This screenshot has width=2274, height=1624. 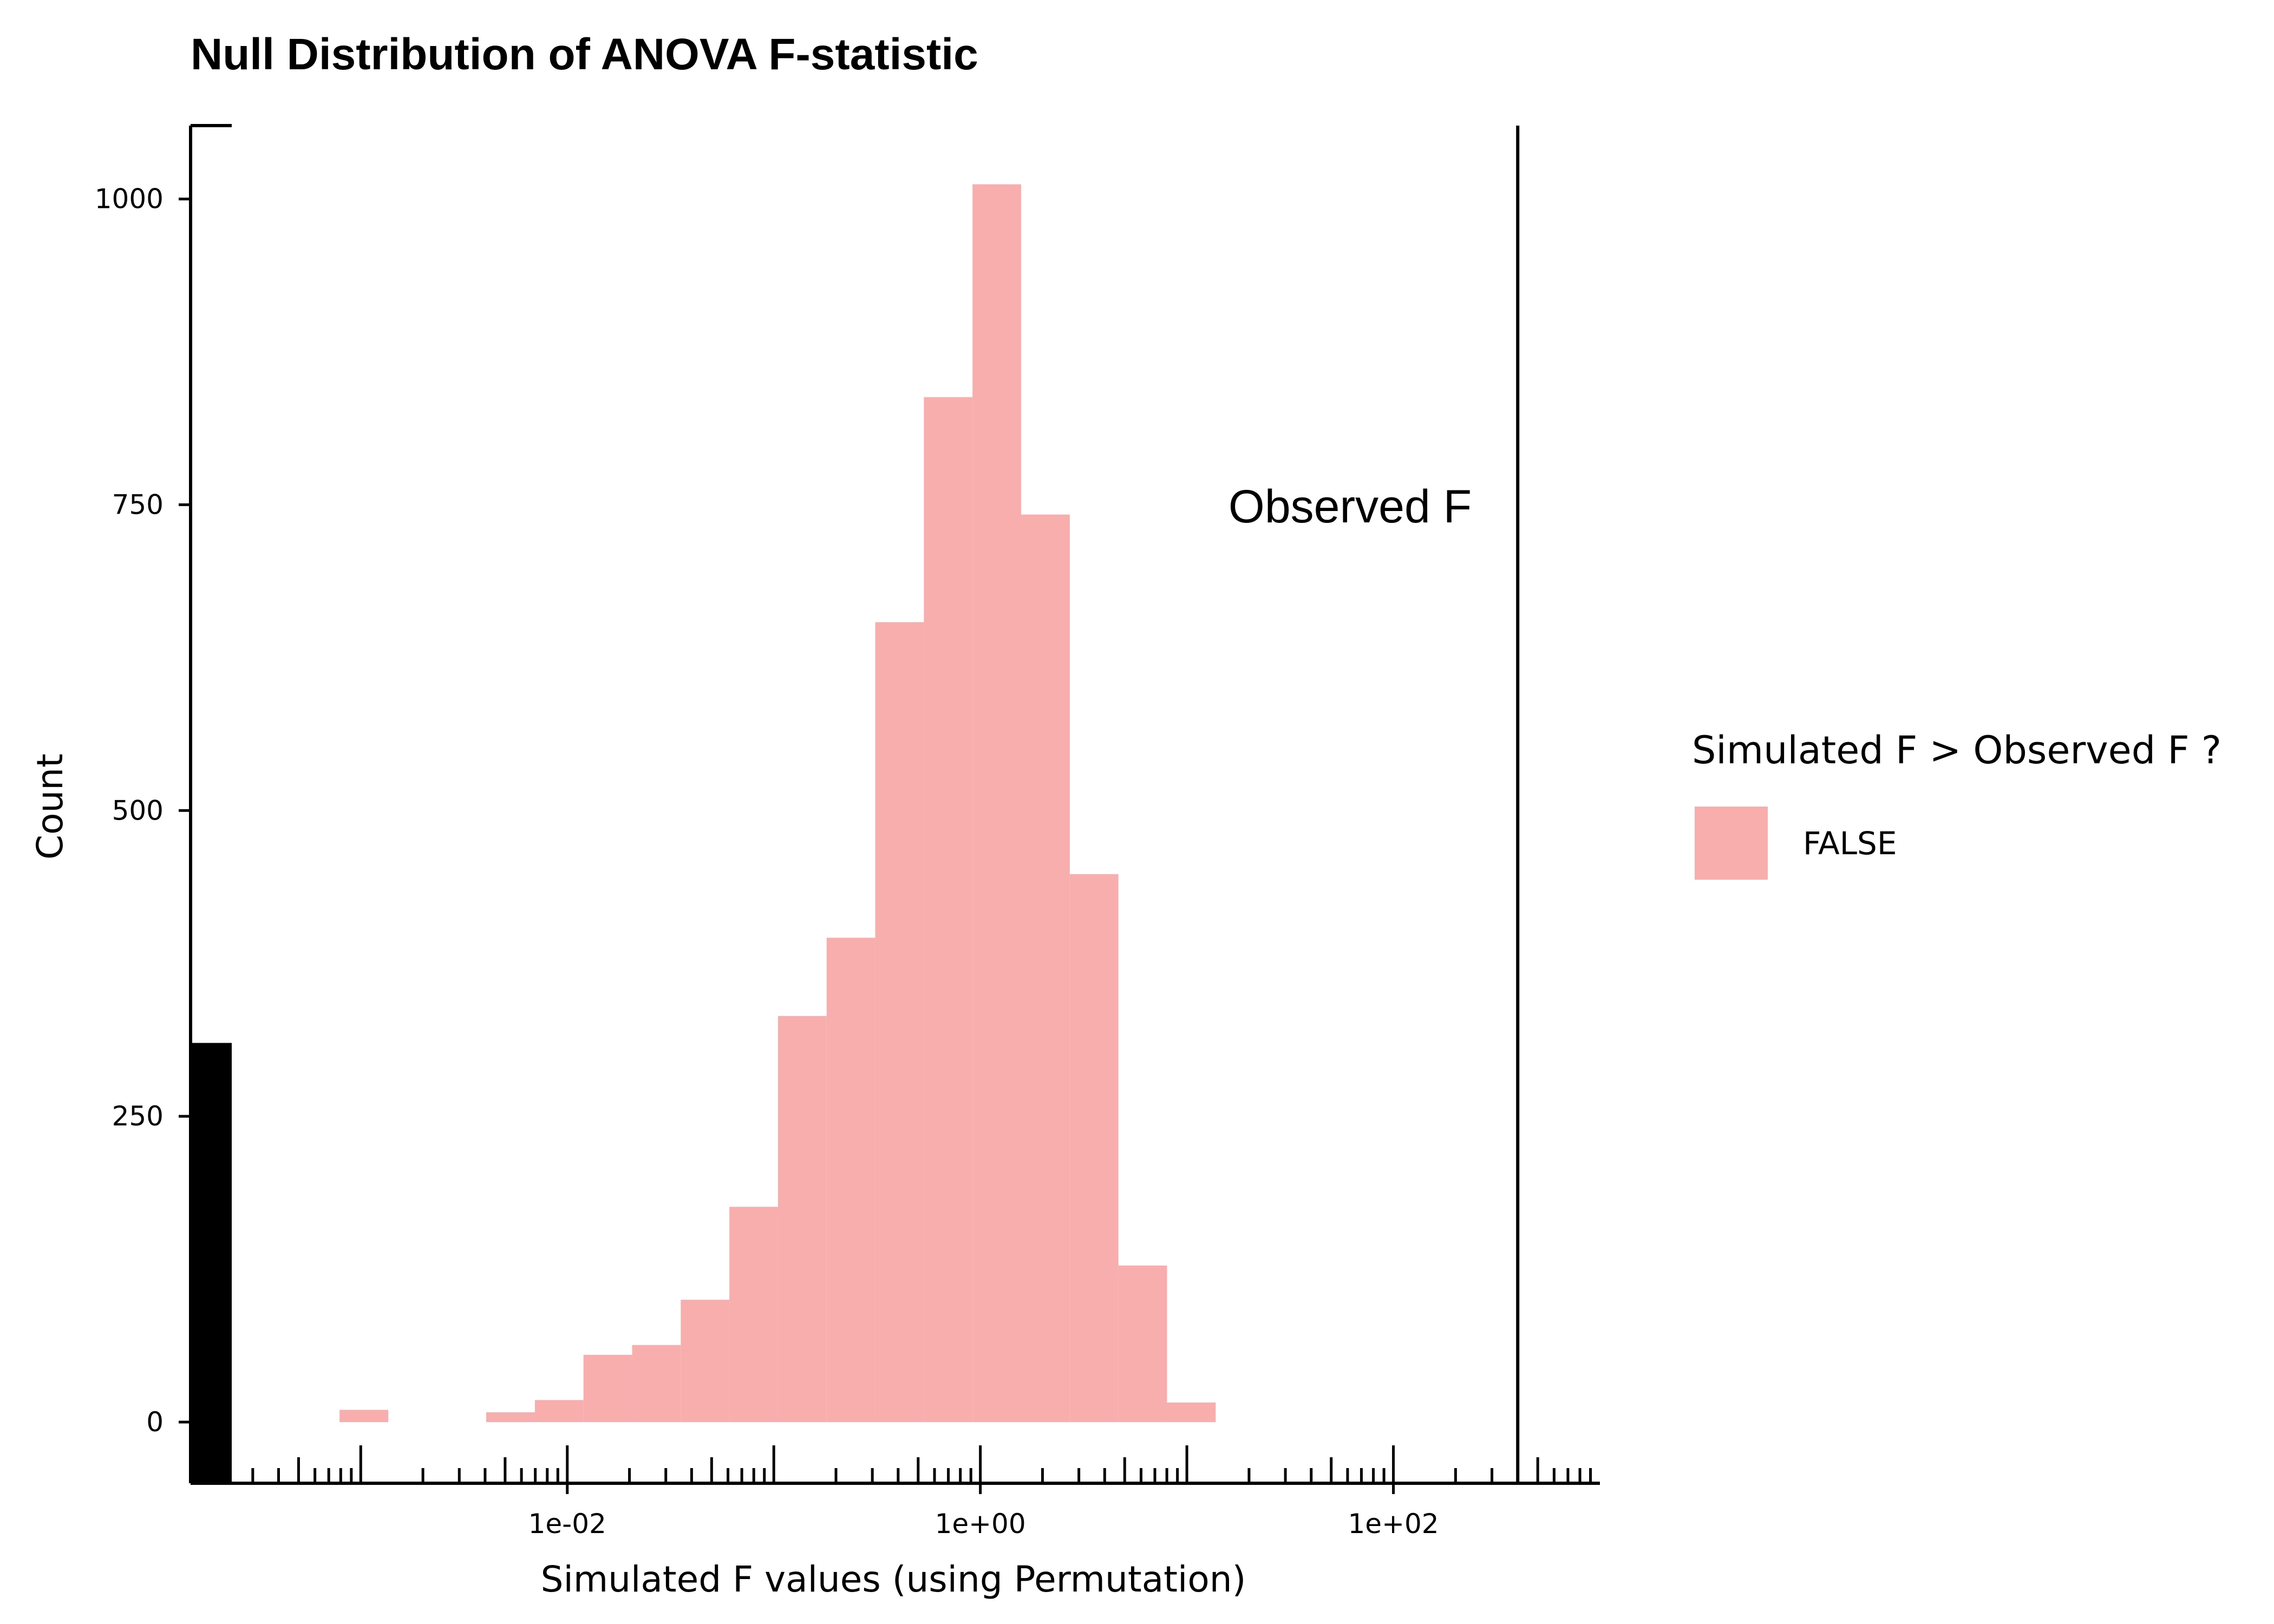 I want to click on x-tick-label-1: 1e+00, so click(x=981, y=1524).